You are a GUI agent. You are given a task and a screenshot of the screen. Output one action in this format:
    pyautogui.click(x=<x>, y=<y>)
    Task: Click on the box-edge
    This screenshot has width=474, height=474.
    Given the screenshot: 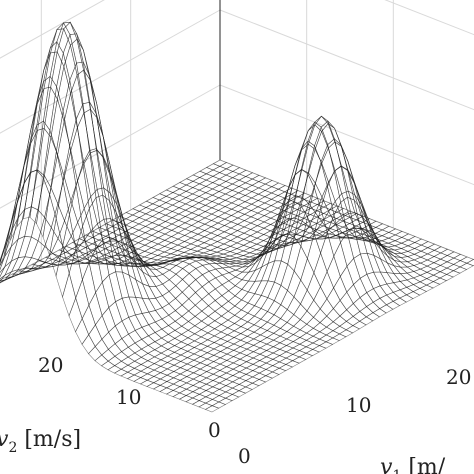 What is the action you would take?
    pyautogui.click(x=110, y=5)
    